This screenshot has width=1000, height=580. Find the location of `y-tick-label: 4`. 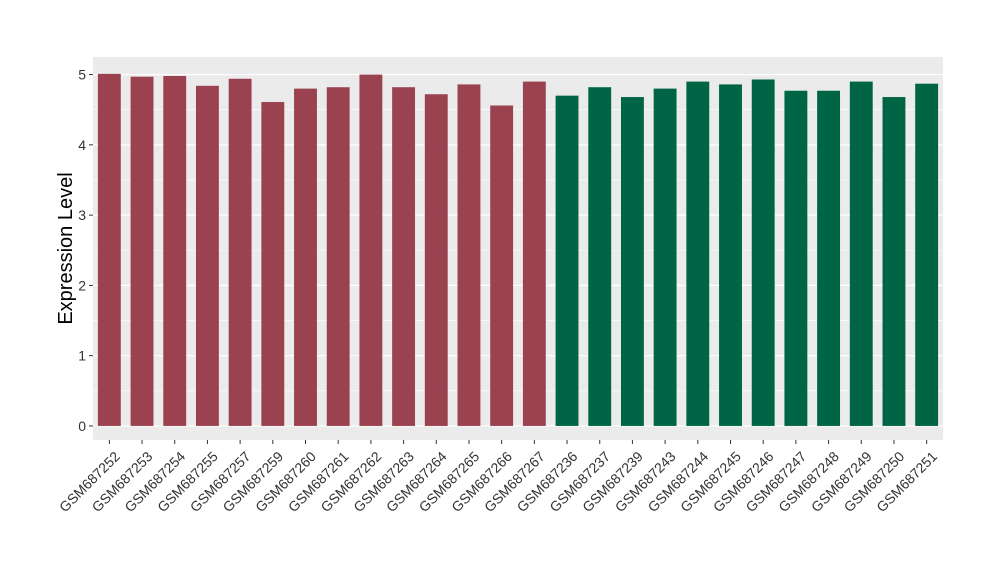

y-tick-label: 4 is located at coordinates (82, 145).